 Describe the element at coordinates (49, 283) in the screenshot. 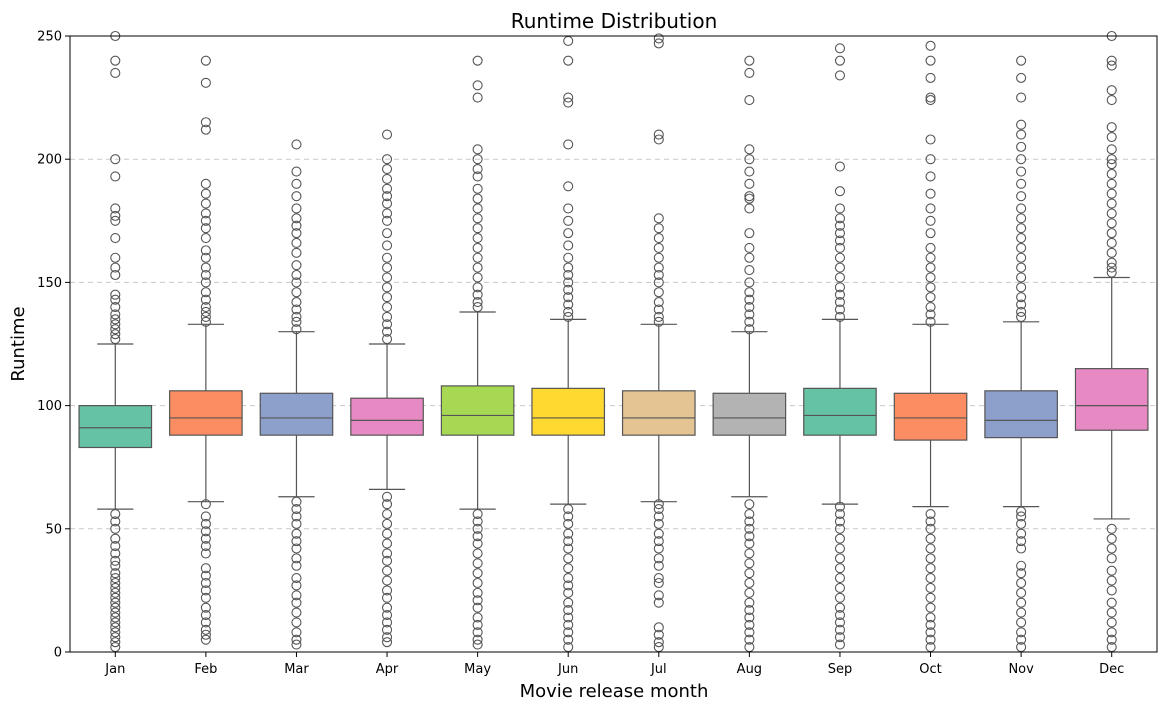

I see `y-tick-label: 150` at that location.